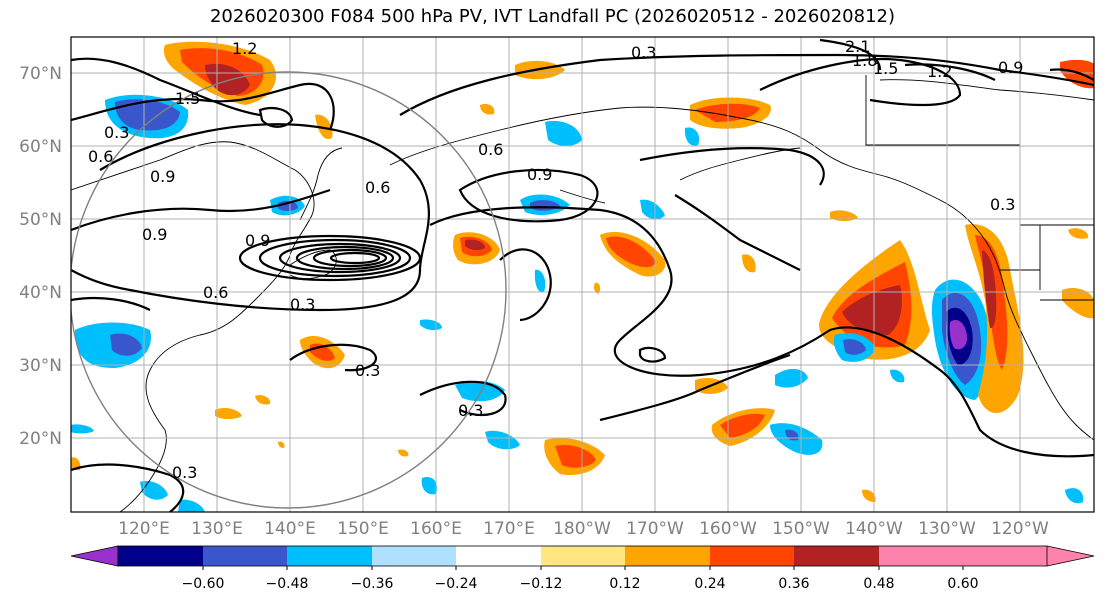  What do you see at coordinates (287, 584) in the screenshot?
I see `colorbar-tick-label: −0.48` at bounding box center [287, 584].